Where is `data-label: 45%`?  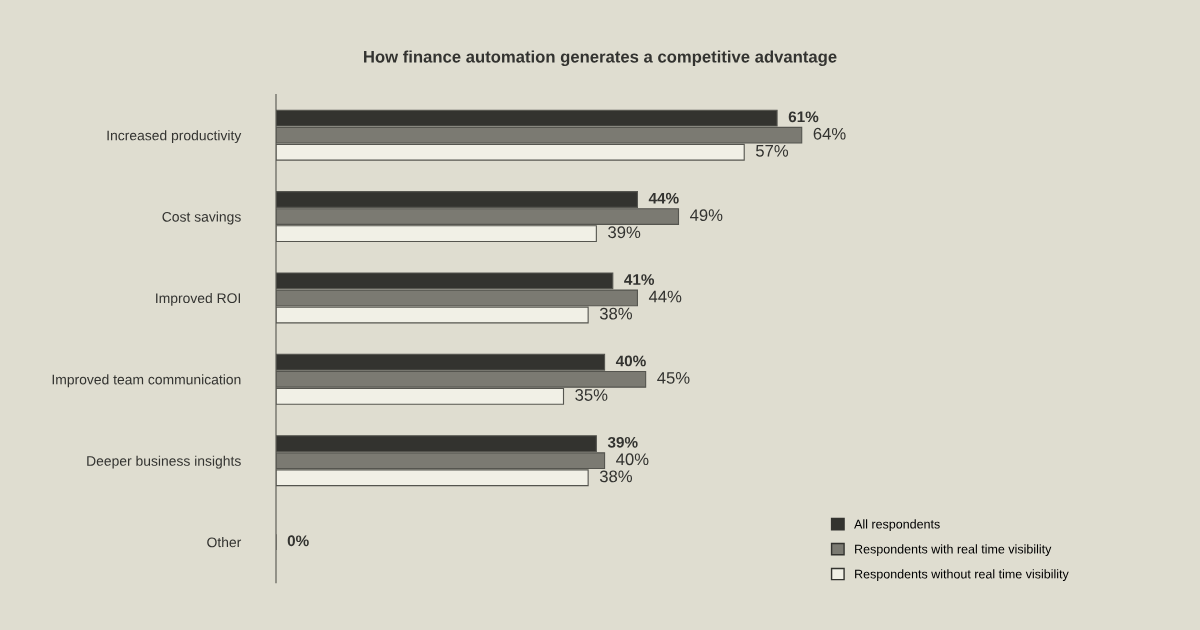 data-label: 45% is located at coordinates (673, 378).